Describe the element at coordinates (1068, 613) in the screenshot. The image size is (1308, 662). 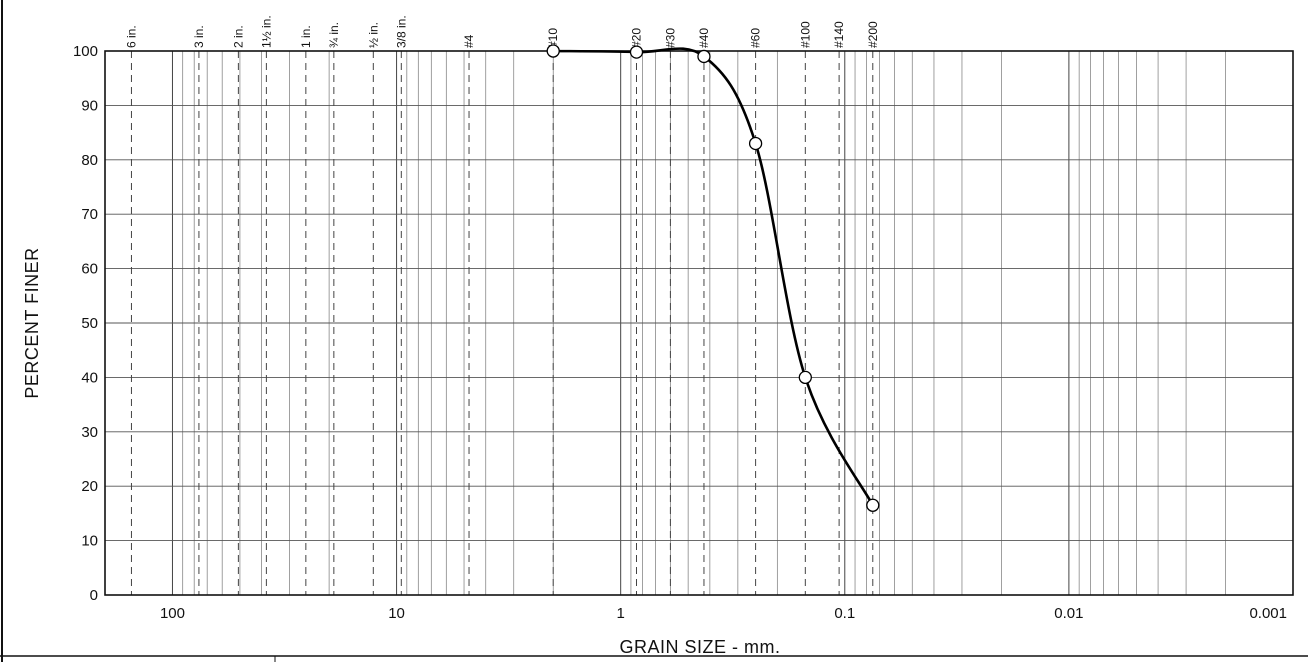
I see `x-tick-label: 0.01` at that location.